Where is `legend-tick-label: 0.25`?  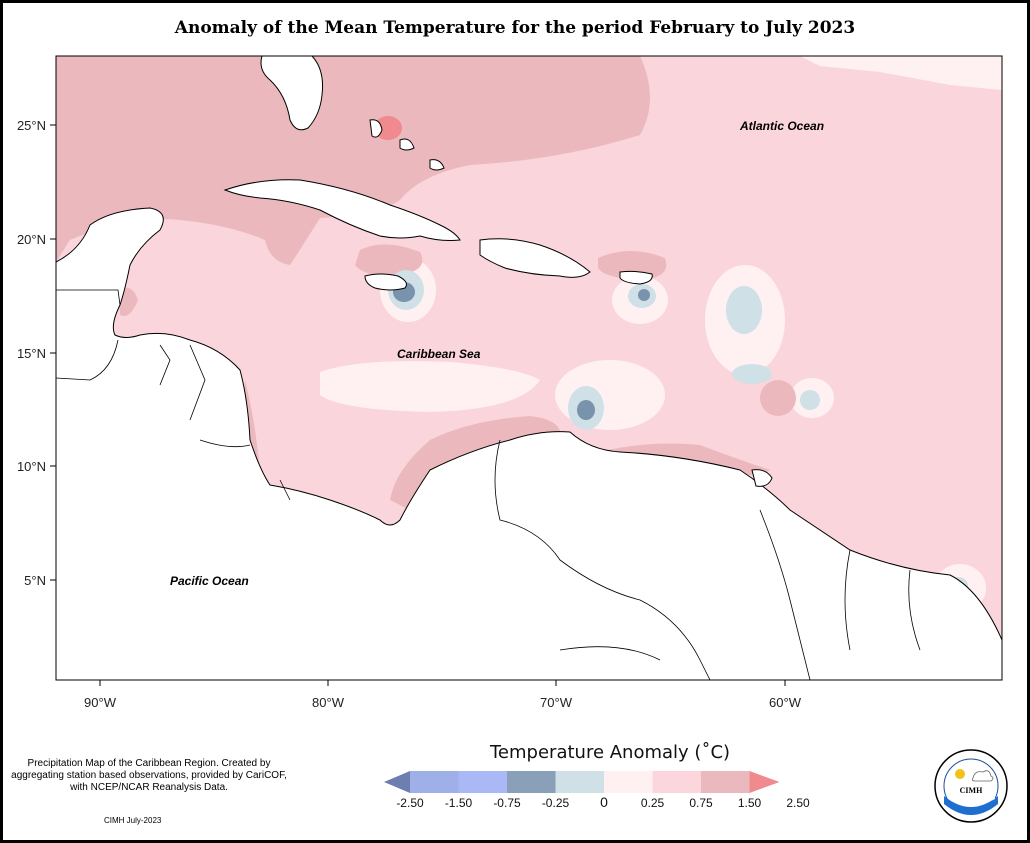
legend-tick-label: 0.25 is located at coordinates (653, 803).